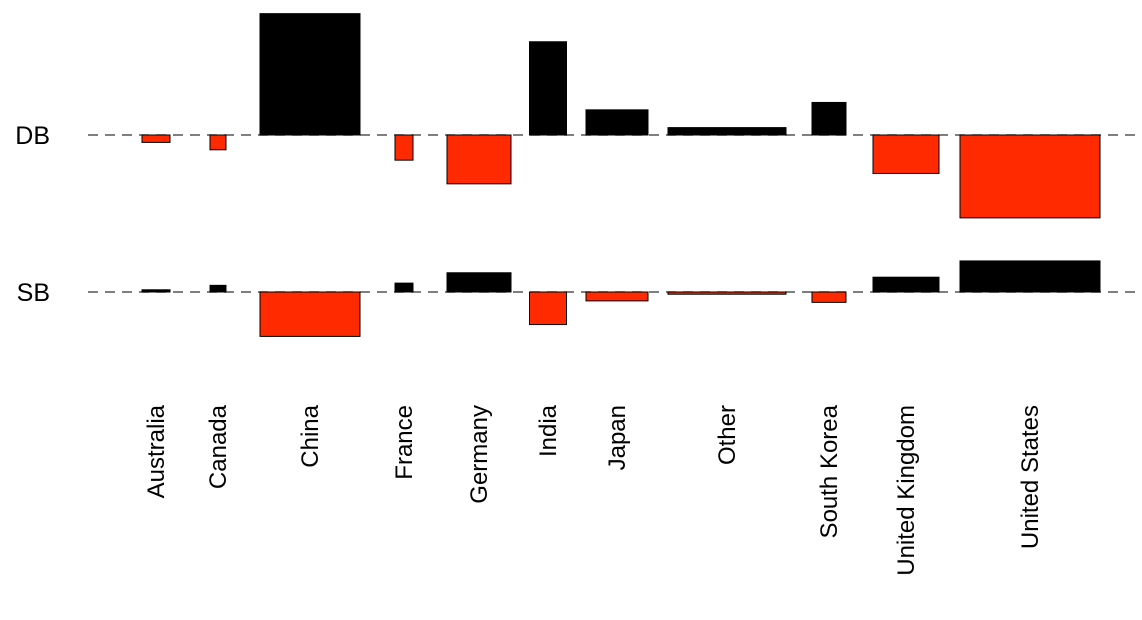 The height and width of the screenshot is (620, 1142). I want to click on bar-sb-india, so click(548, 308).